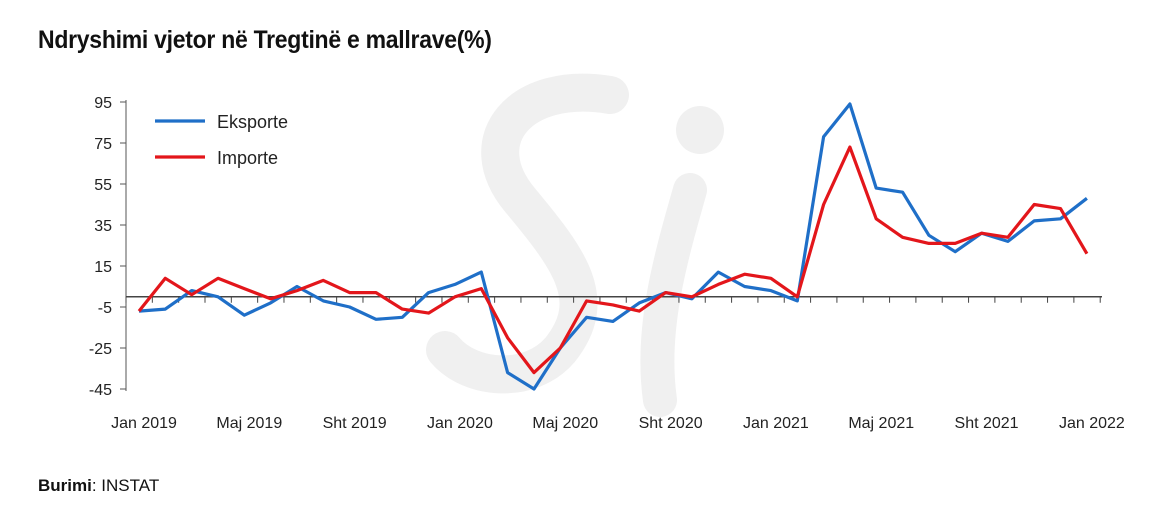  What do you see at coordinates (100, 390) in the screenshot?
I see `y-tick-label: -45` at bounding box center [100, 390].